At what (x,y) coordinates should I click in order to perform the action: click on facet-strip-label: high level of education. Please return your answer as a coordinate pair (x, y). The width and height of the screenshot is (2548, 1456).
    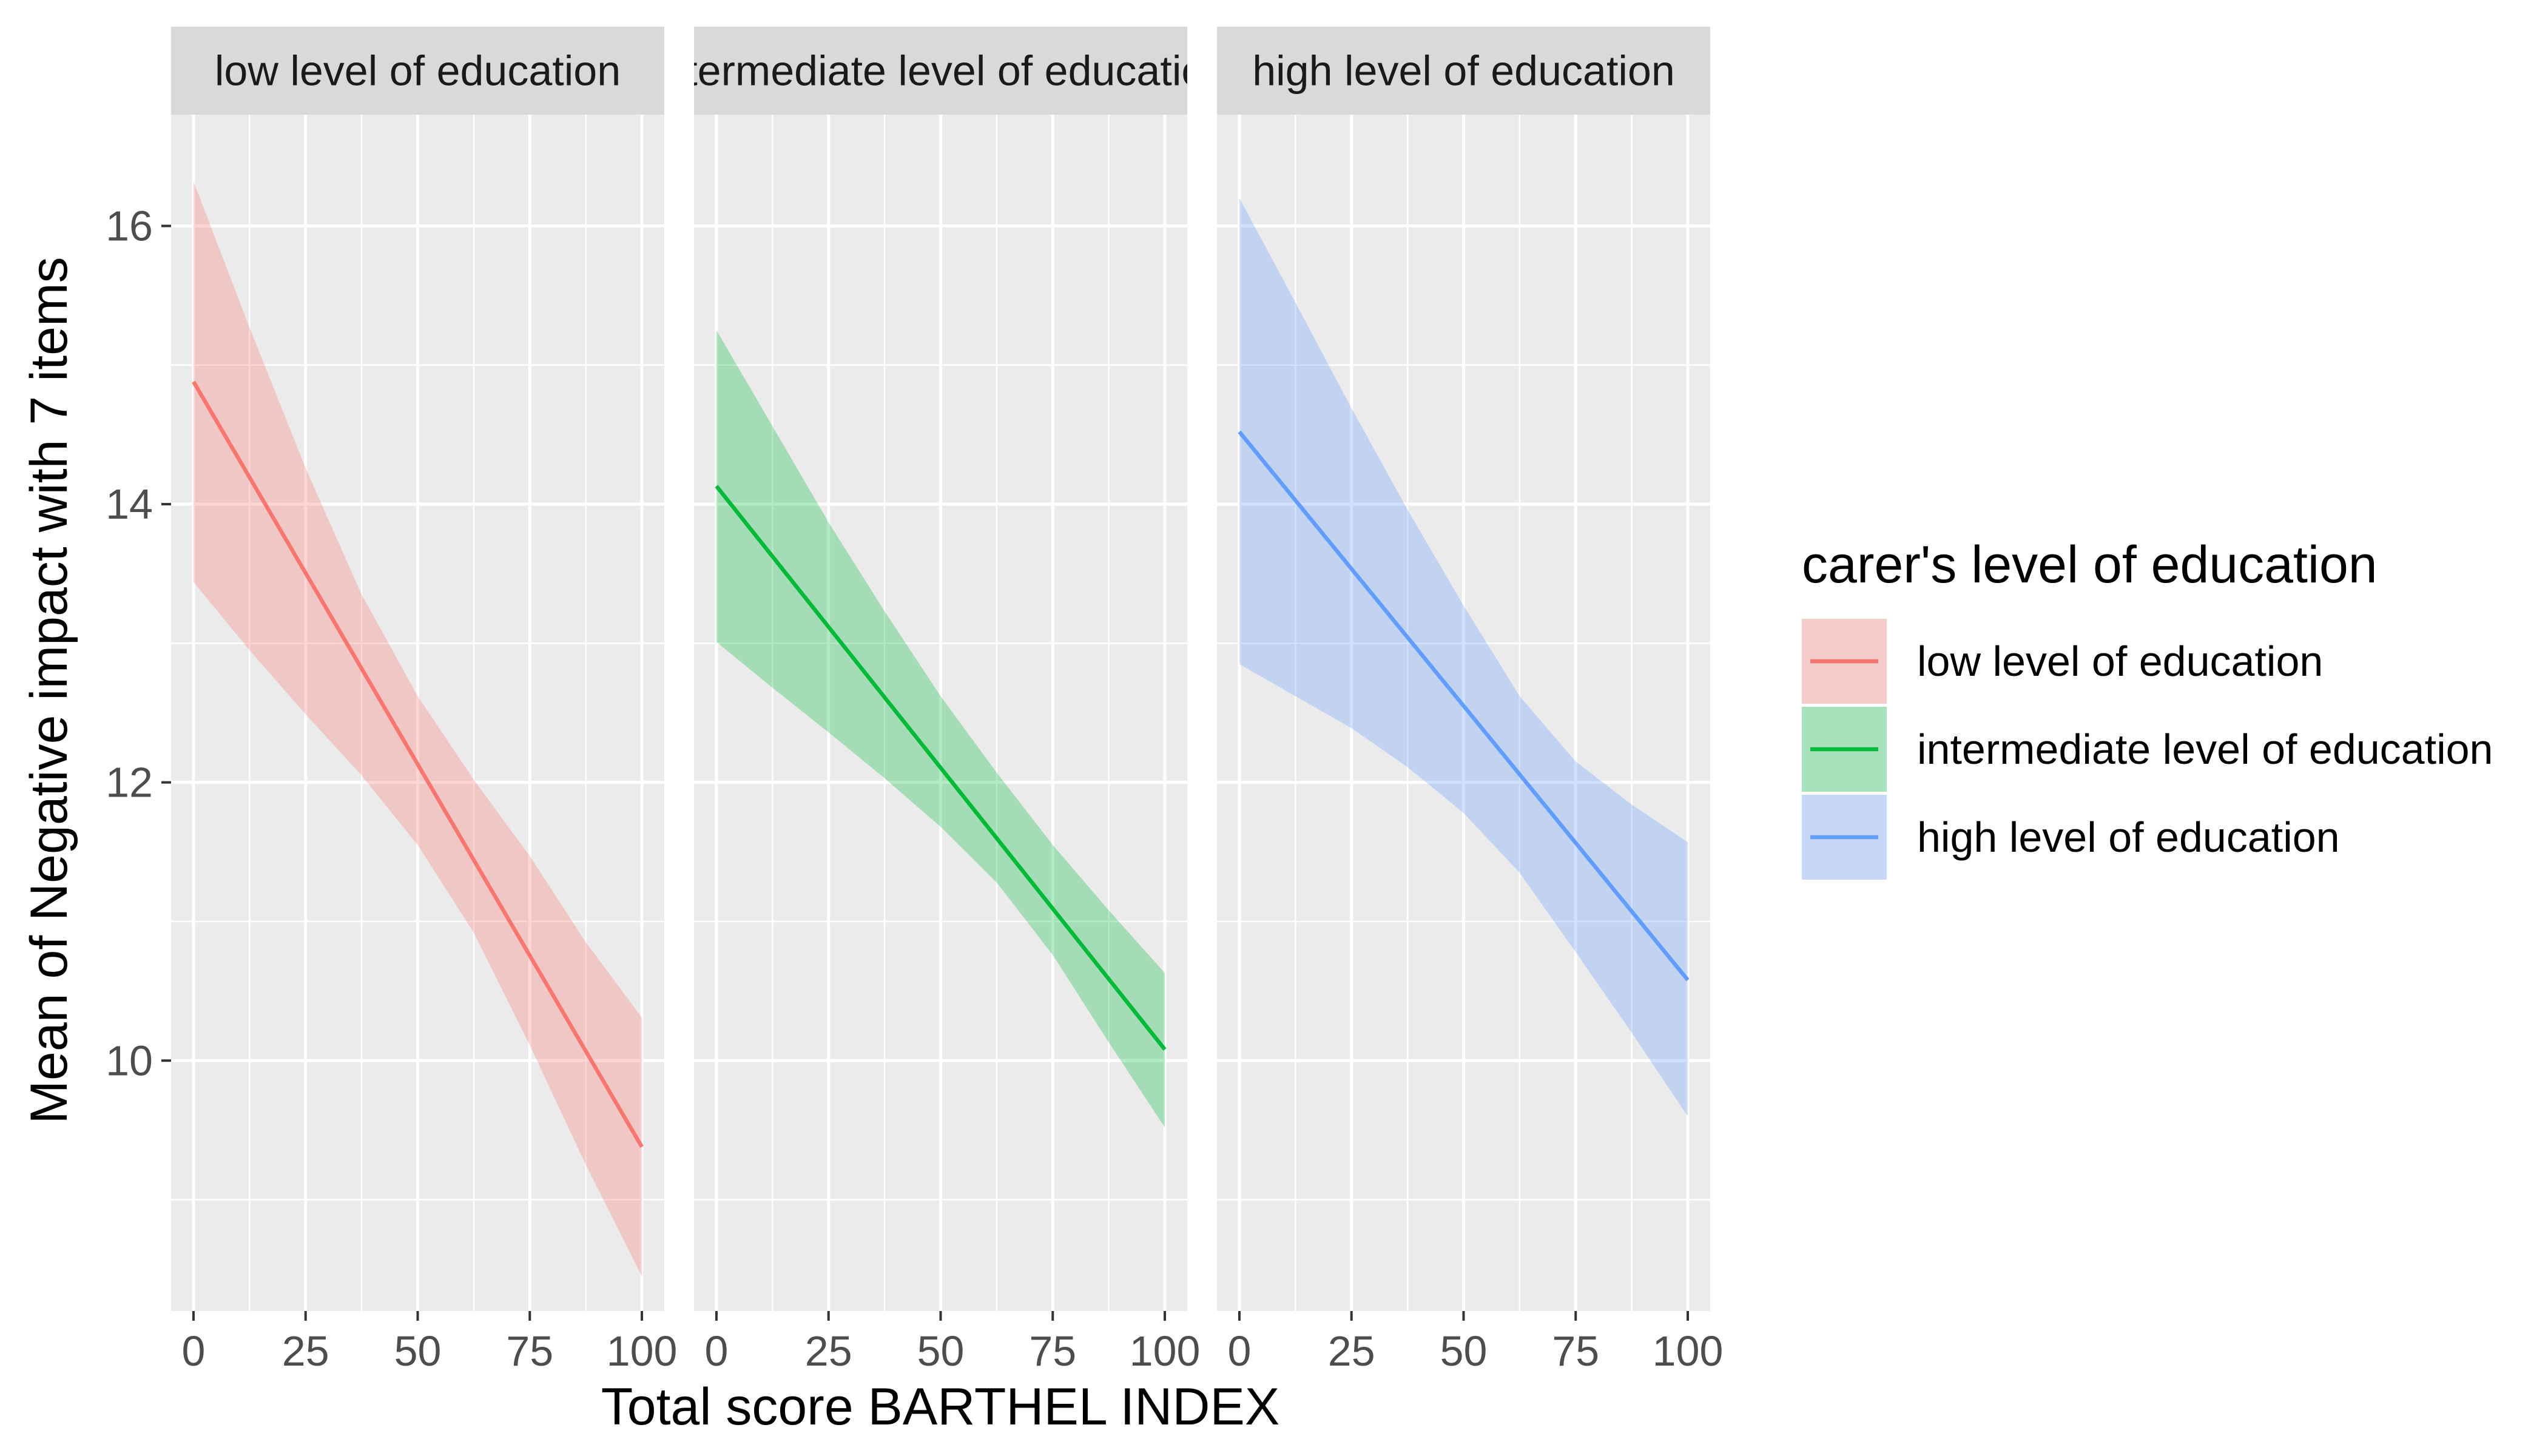
    Looking at the image, I should click on (1463, 71).